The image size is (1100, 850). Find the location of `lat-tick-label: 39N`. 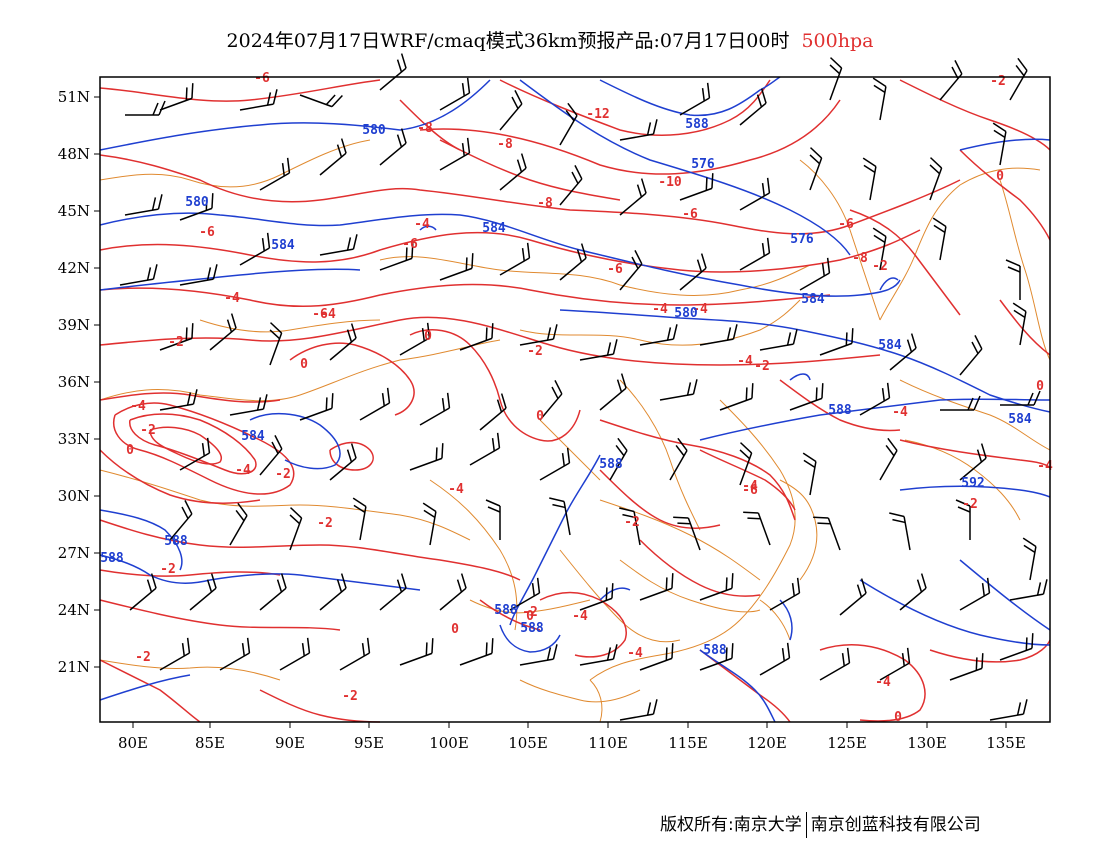

lat-tick-label: 39N is located at coordinates (74, 325).